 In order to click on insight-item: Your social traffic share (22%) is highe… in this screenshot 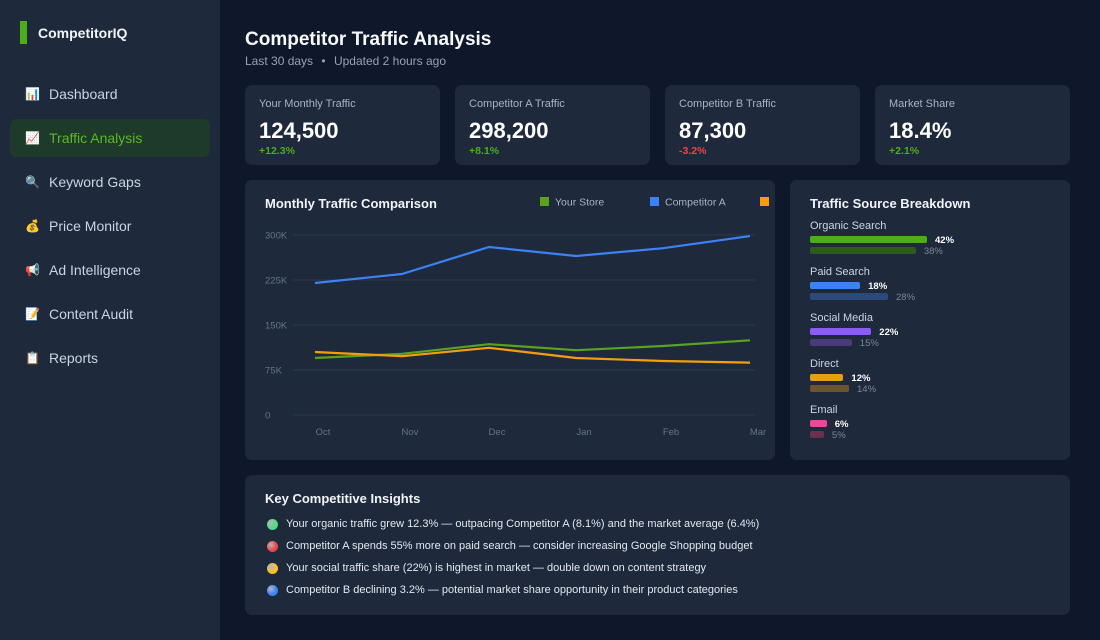, I will do `click(486, 568)`.